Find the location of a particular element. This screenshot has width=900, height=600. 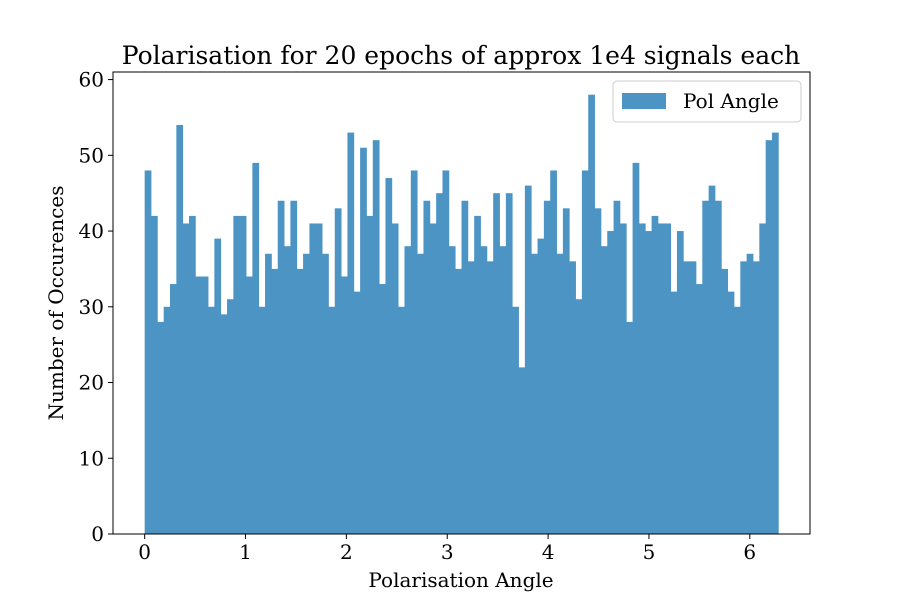

y-axis-ticks: 0 10 20 30 40 50 60 is located at coordinates (96, 307).